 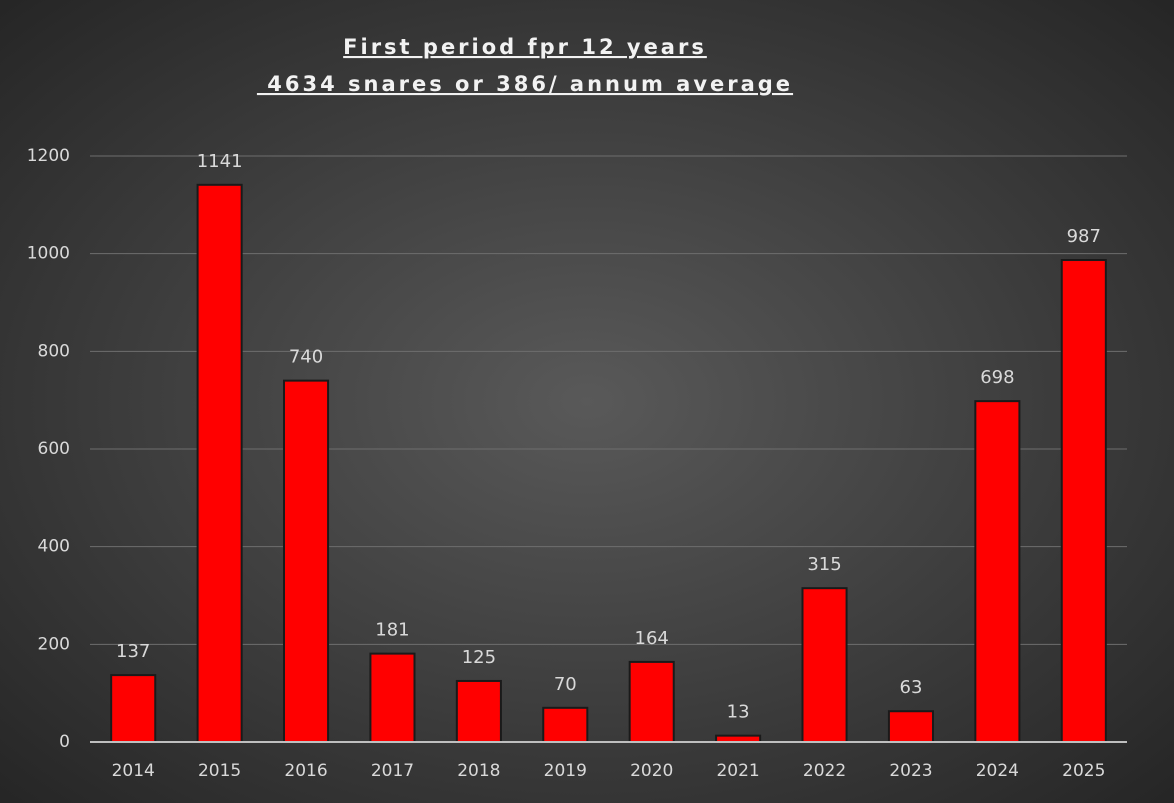 What do you see at coordinates (133, 771) in the screenshot?
I see `x-tick-label: 2014` at bounding box center [133, 771].